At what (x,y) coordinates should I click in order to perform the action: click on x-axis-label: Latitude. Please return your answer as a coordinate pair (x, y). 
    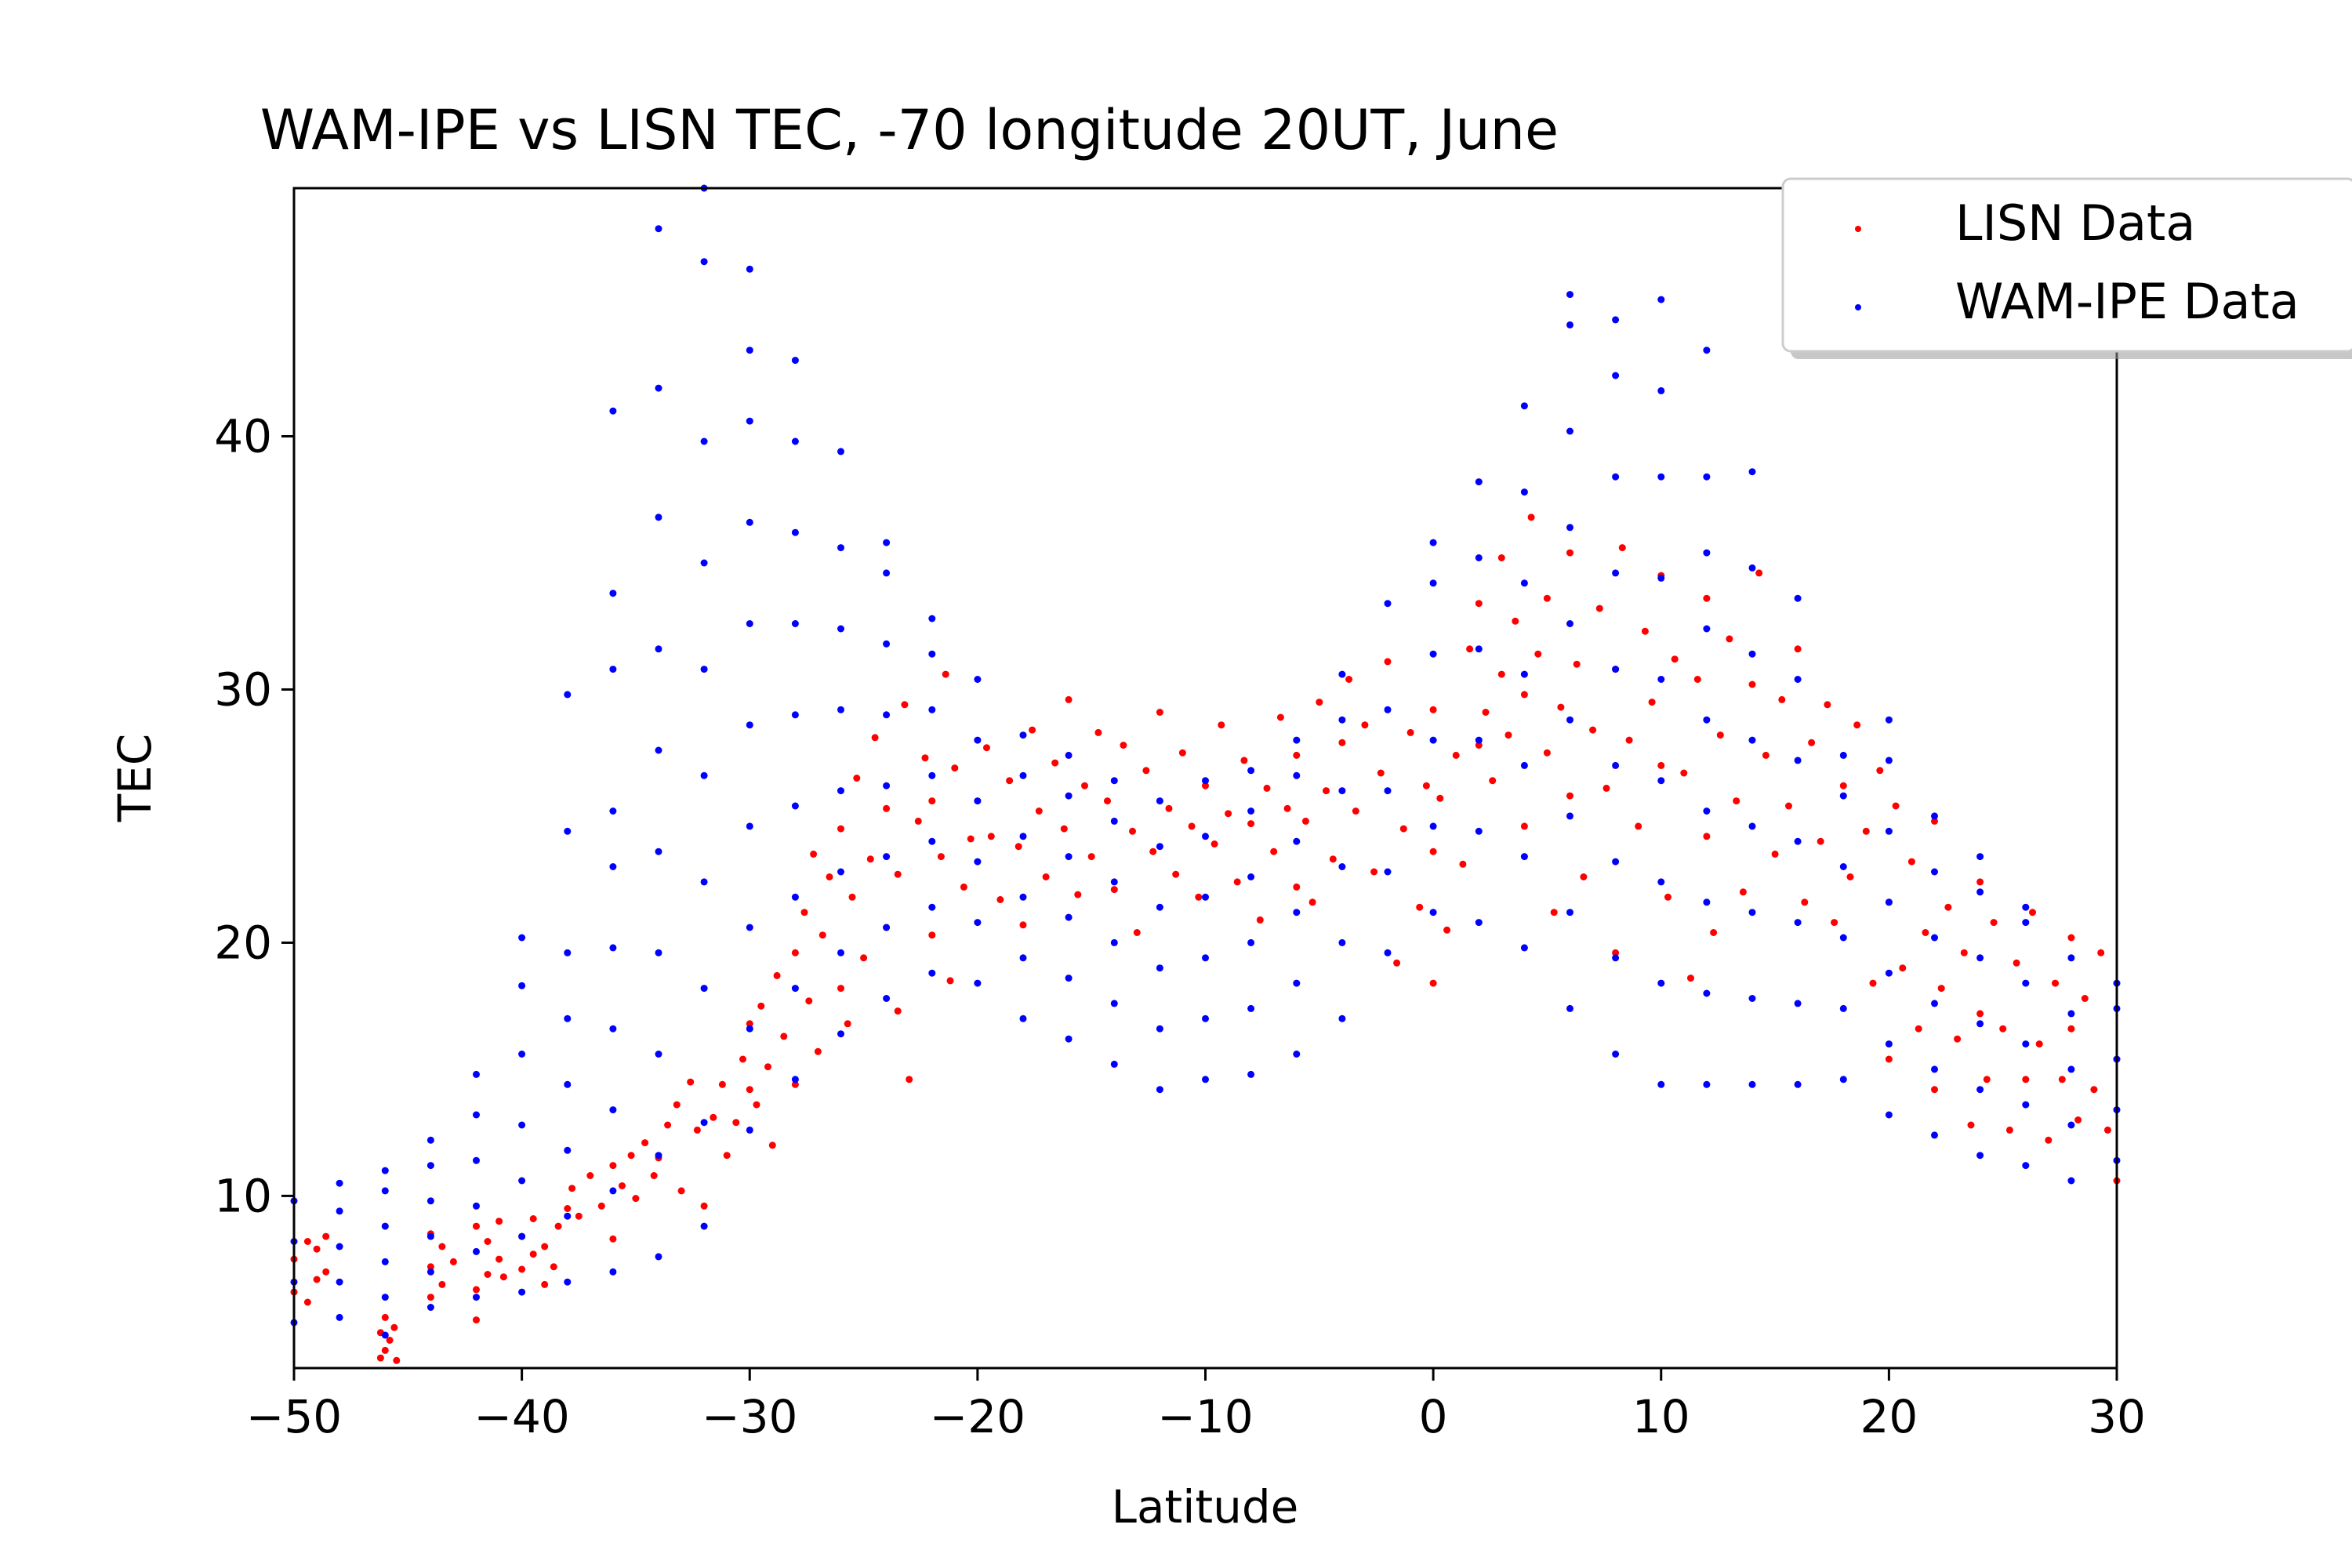
    Looking at the image, I should click on (1205, 1507).